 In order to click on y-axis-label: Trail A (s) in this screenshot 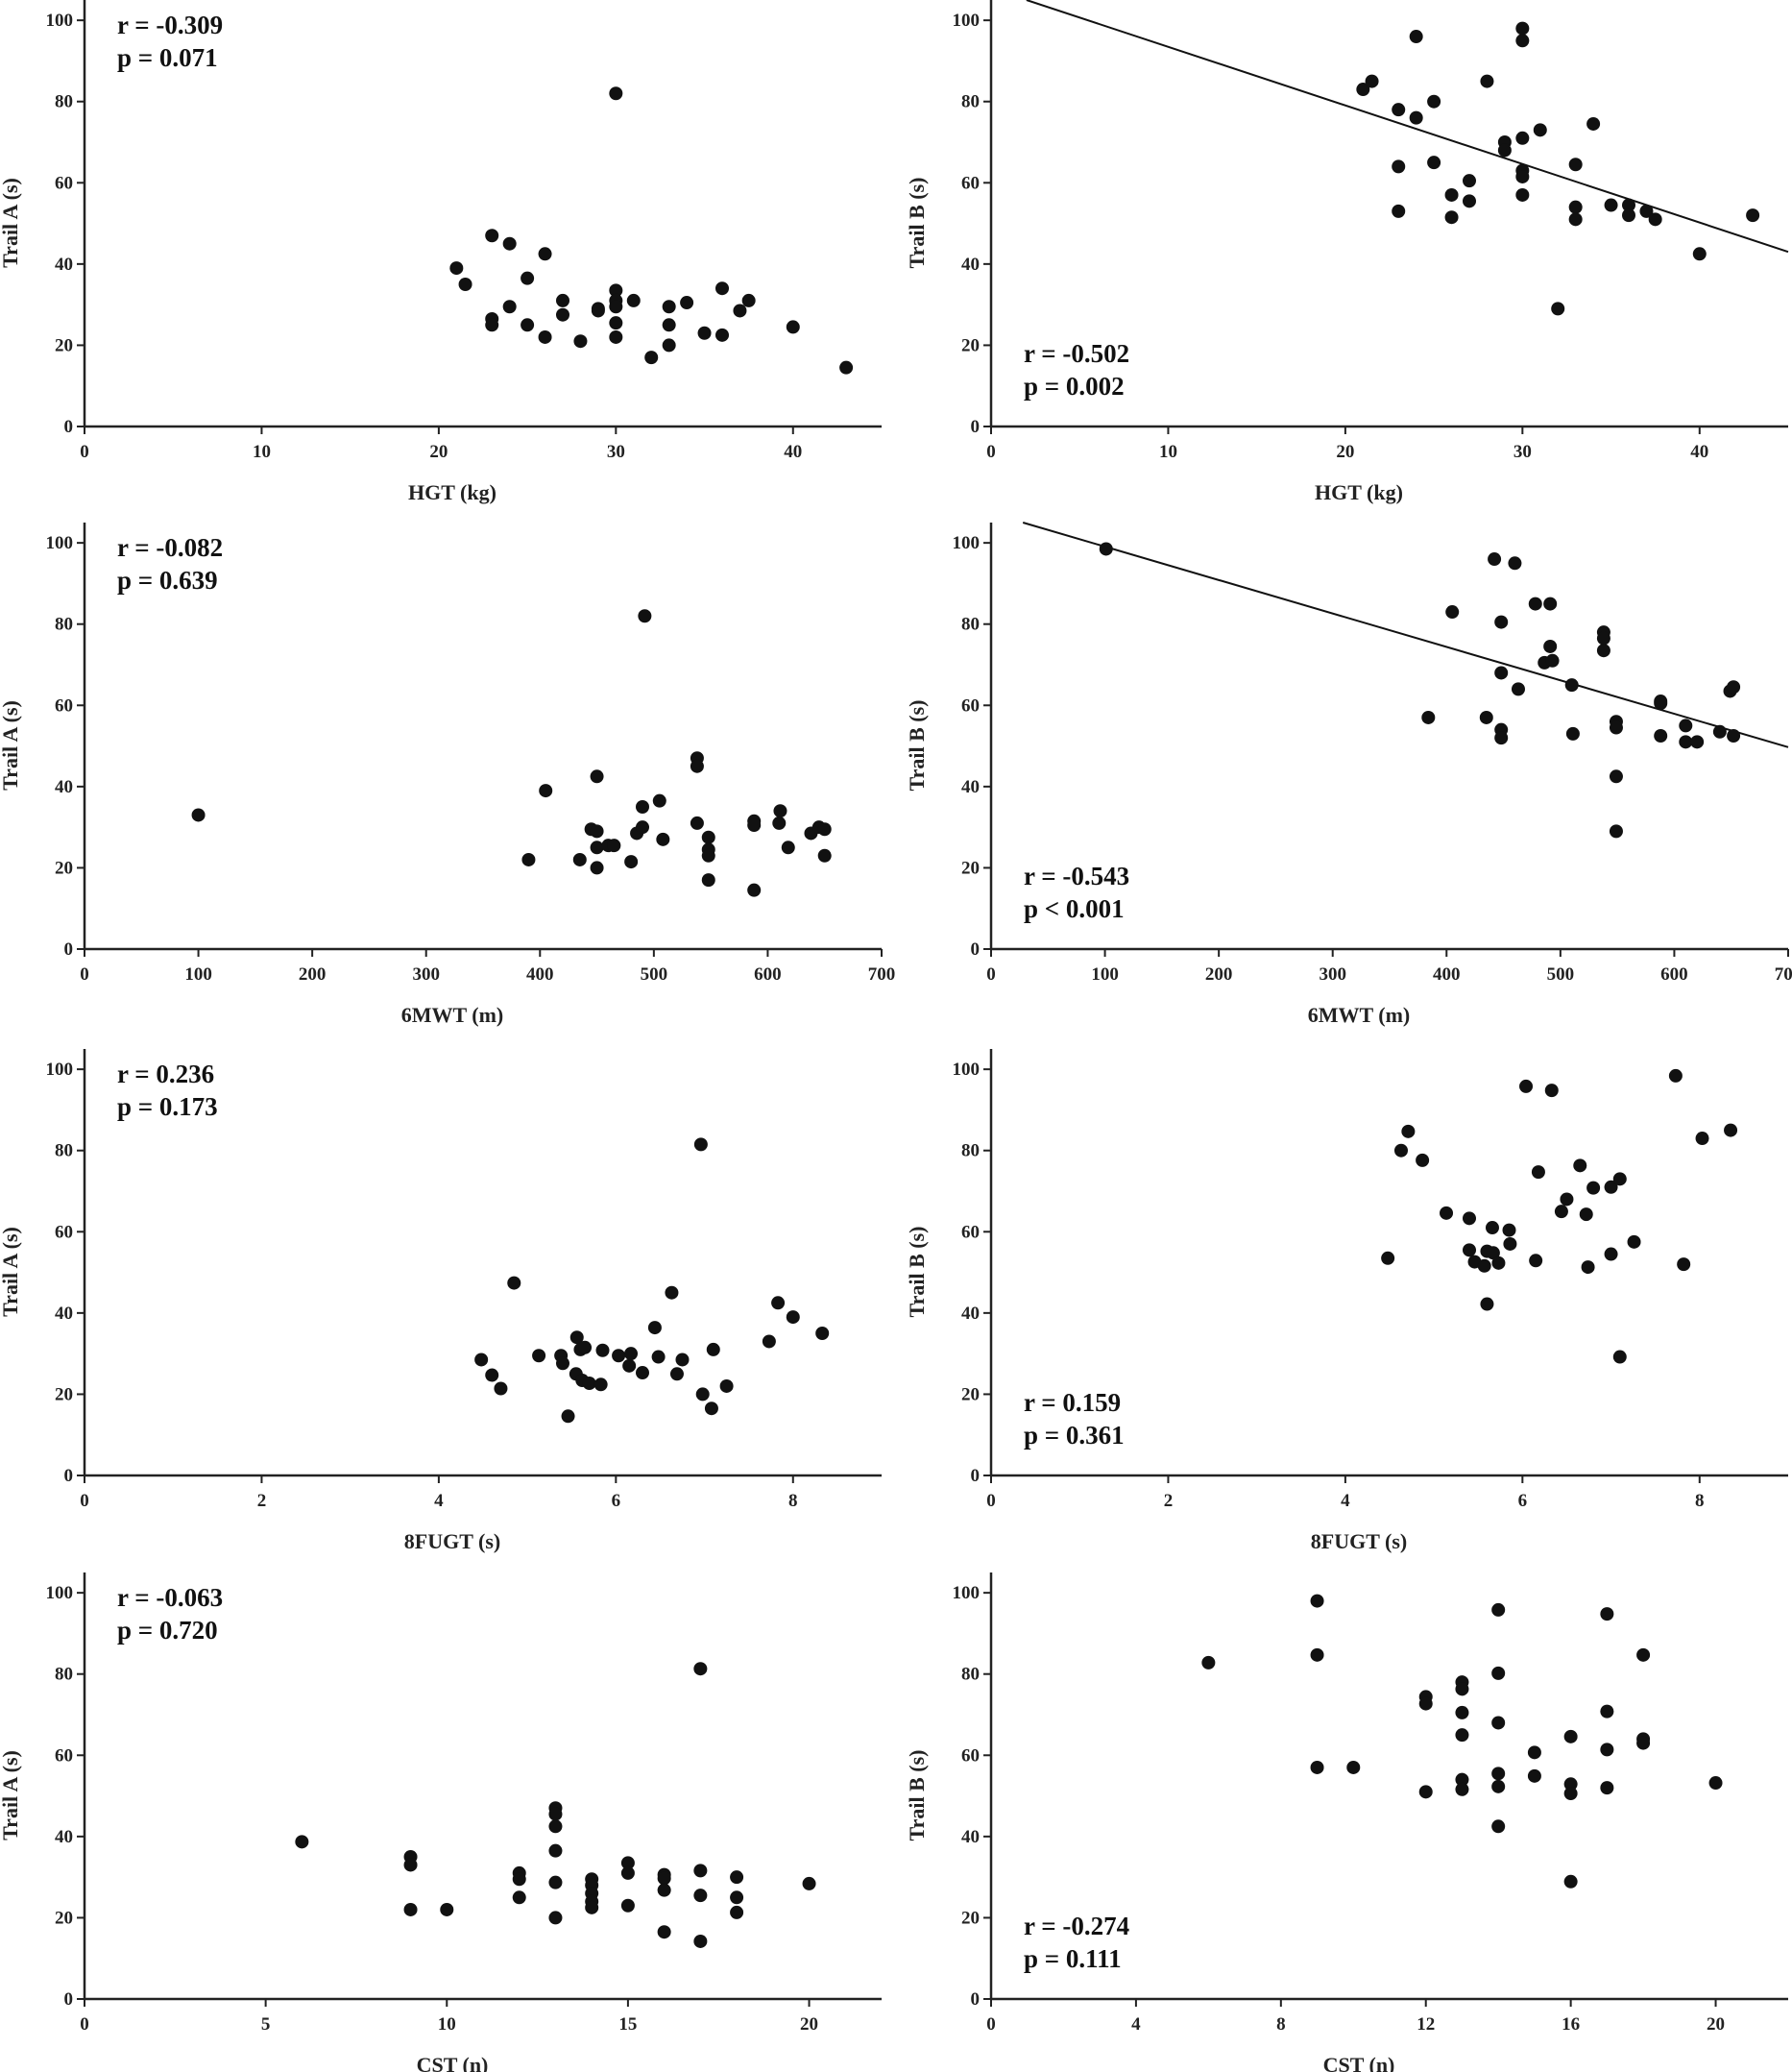, I will do `click(11, 1795)`.